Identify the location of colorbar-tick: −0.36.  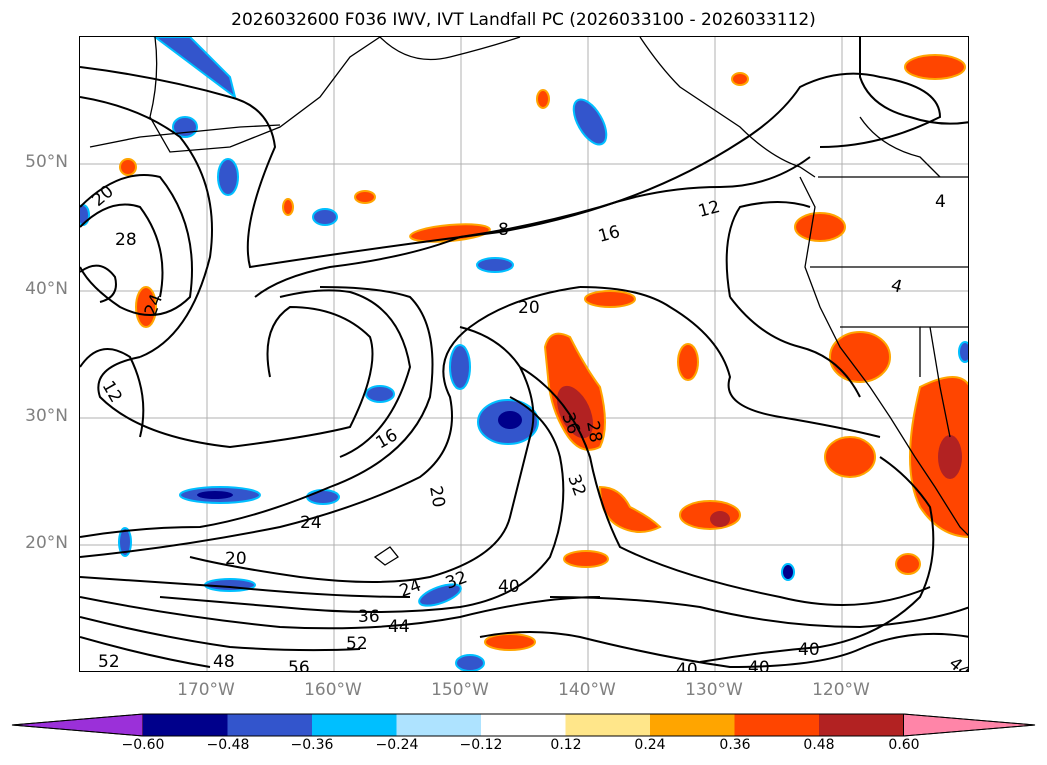
(312, 745).